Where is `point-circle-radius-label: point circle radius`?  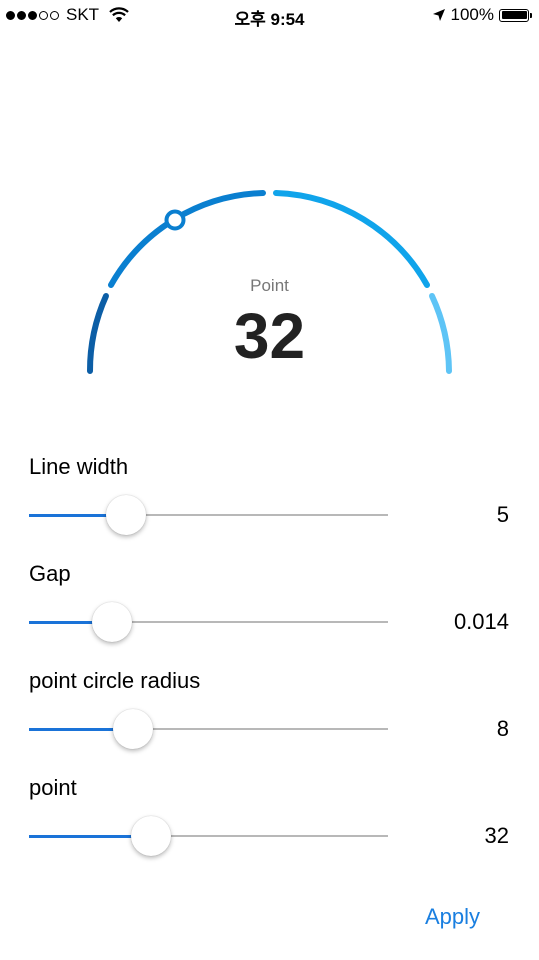
point-circle-radius-label: point circle radius is located at coordinates (115, 680).